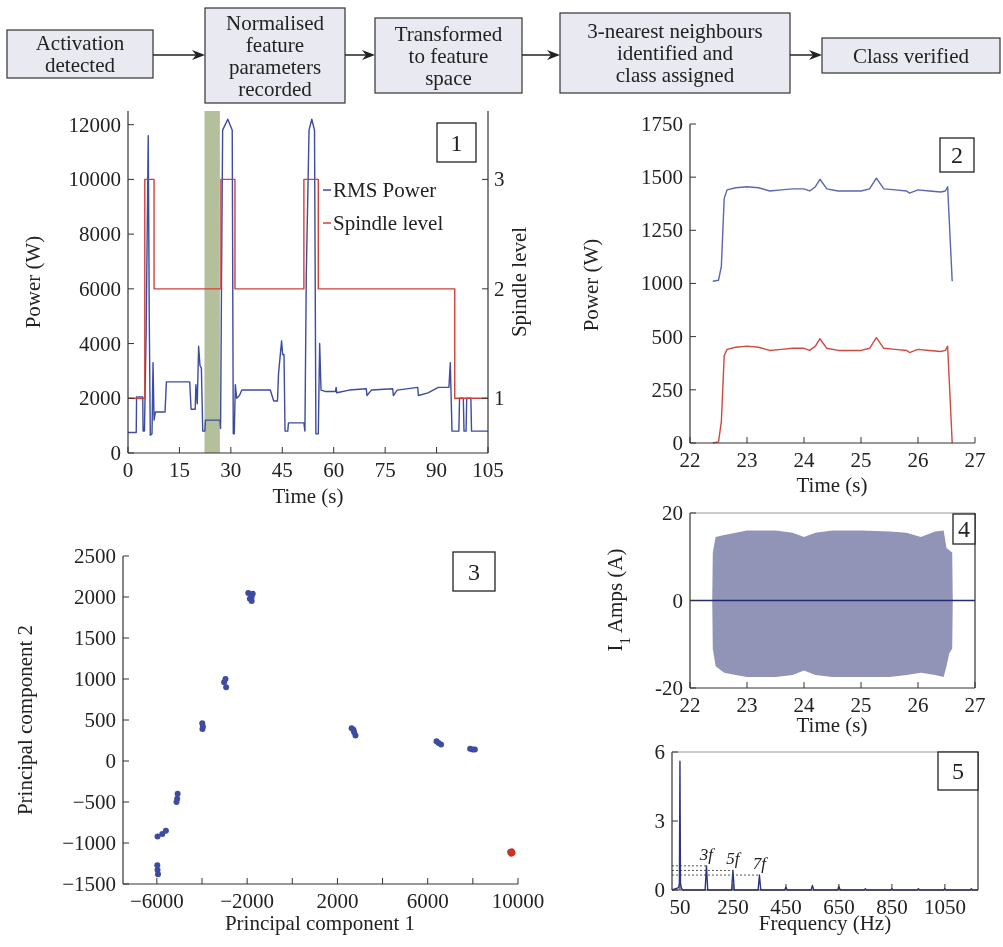 The width and height of the screenshot is (1003, 947). What do you see at coordinates (156, 901) in the screenshot?
I see `x-tick-label: −6000` at bounding box center [156, 901].